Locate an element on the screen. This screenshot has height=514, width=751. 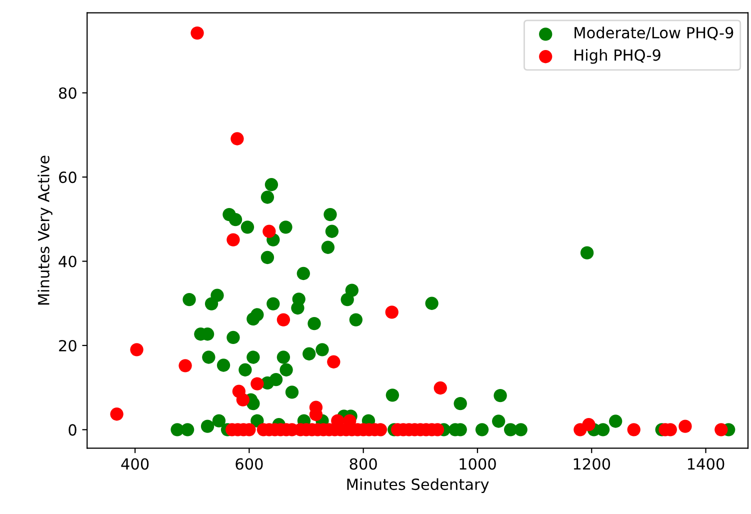
legend-label: Moderate/Low PHQ-9 is located at coordinates (654, 33).